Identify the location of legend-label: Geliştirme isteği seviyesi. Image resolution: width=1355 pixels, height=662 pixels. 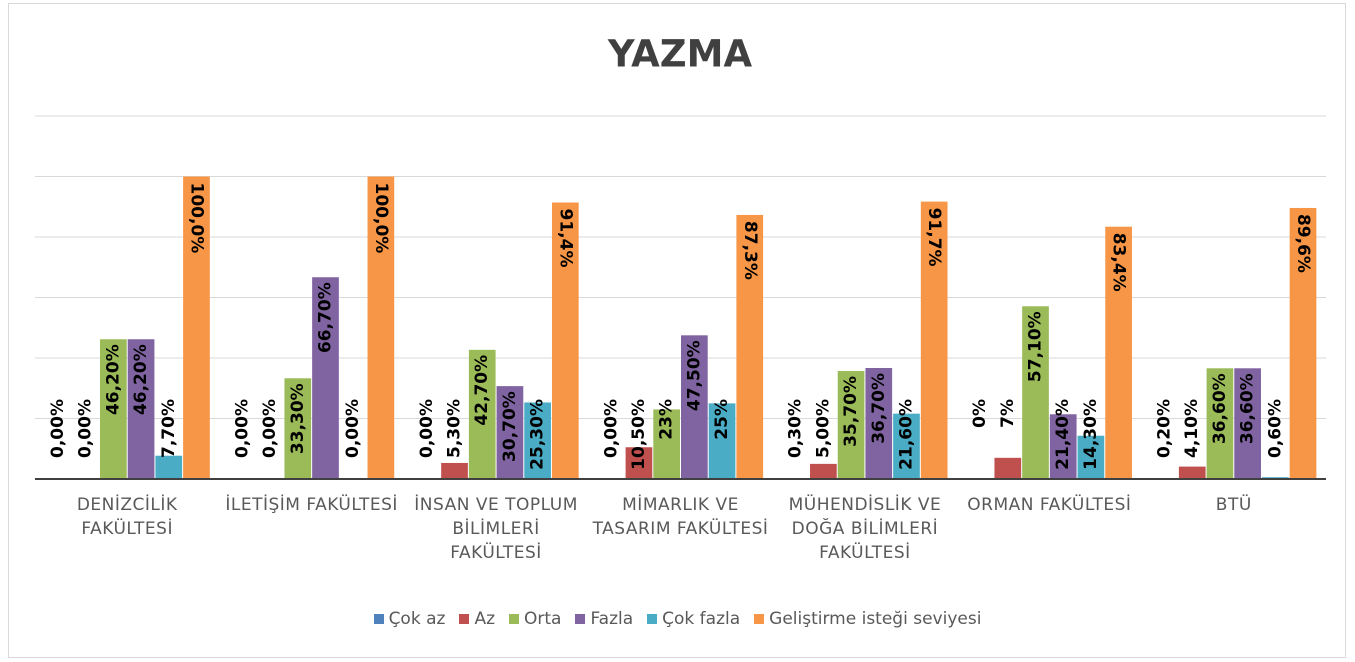
(875, 619).